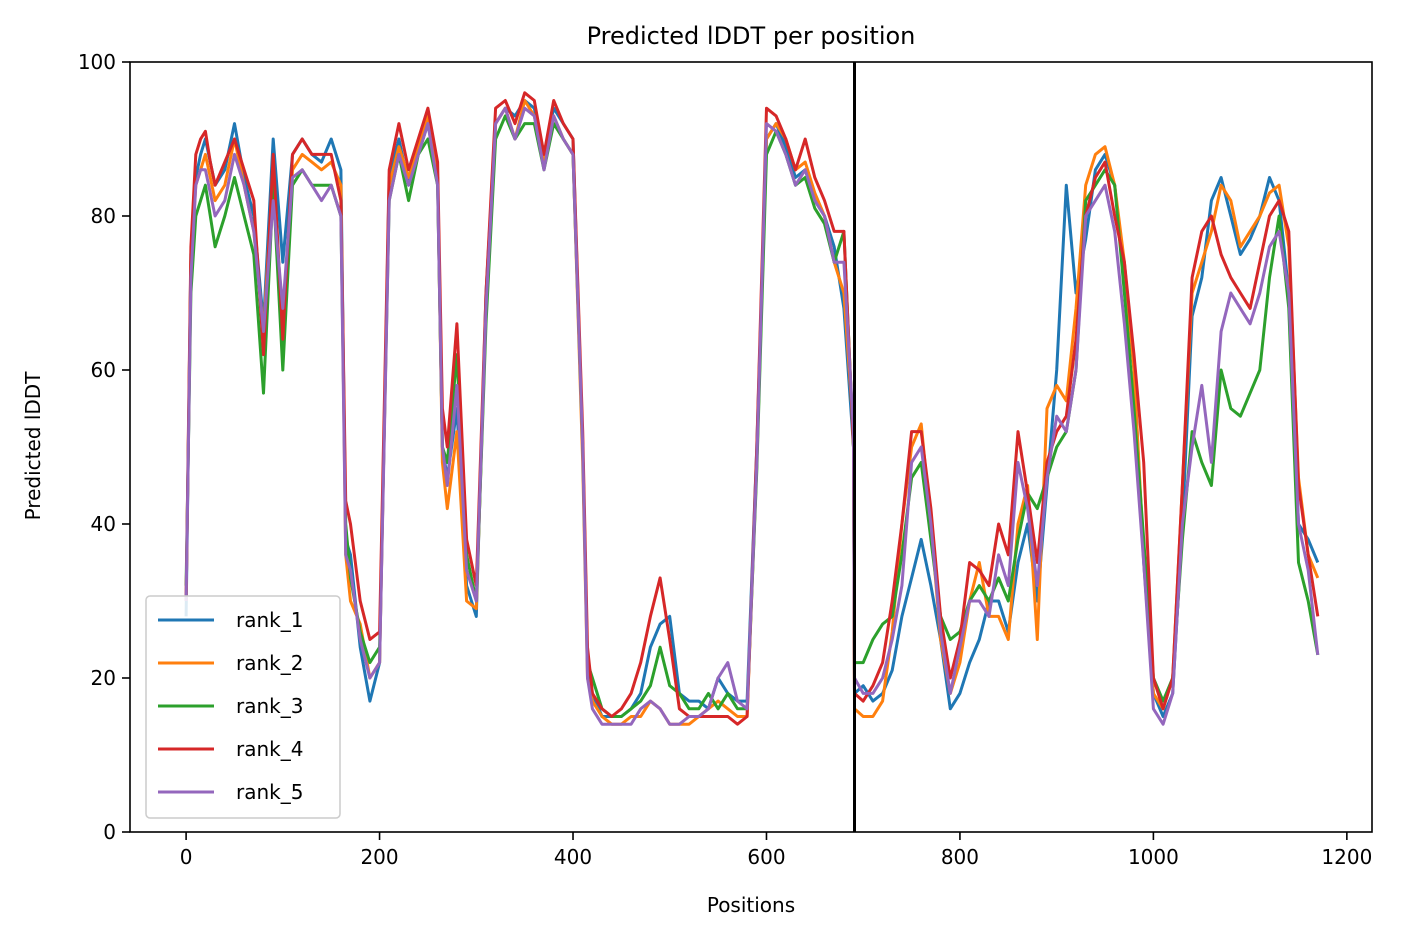 This screenshot has width=1401, height=939. Describe the element at coordinates (766, 857) in the screenshot. I see `x-tick-label: 600` at that location.